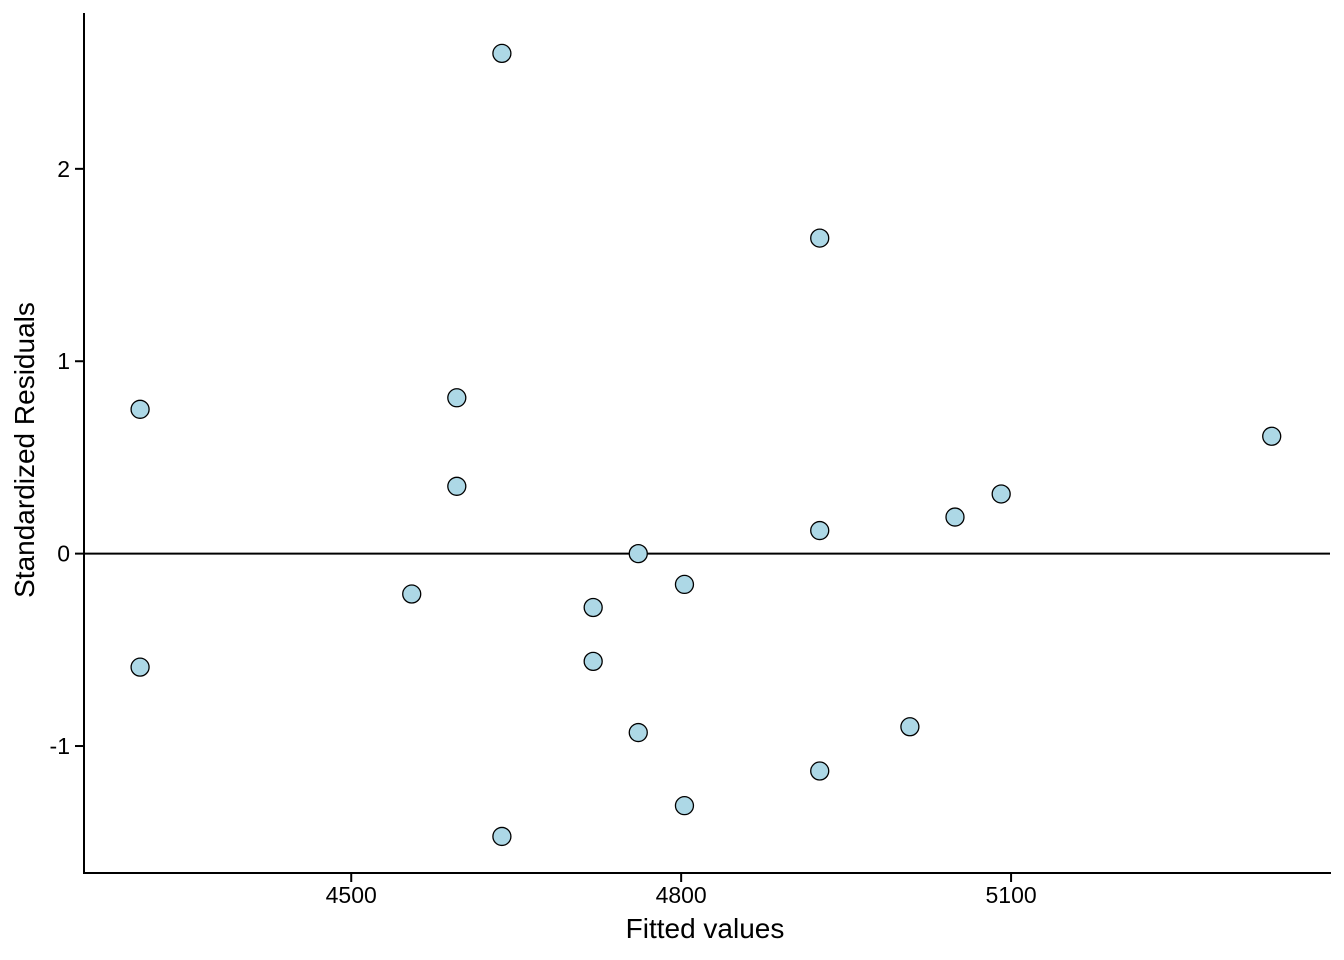 This screenshot has height=960, width=1344. What do you see at coordinates (705, 928) in the screenshot?
I see `x-axis-title: Fitted values` at bounding box center [705, 928].